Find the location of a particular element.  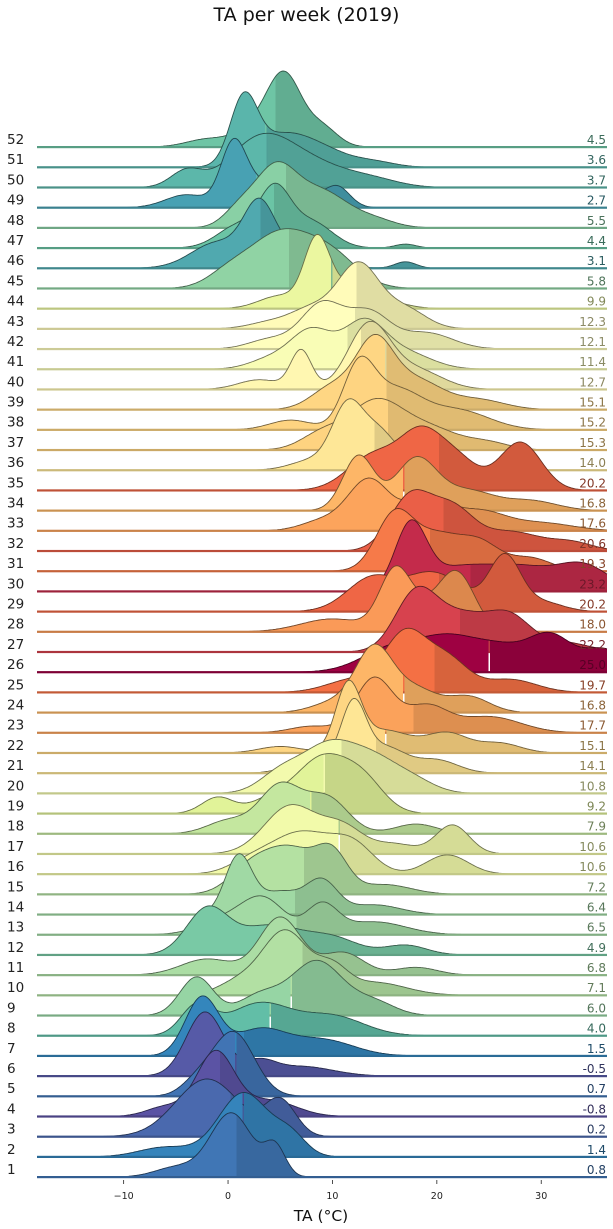

mean-label: 0.2 is located at coordinates (596, 1130).